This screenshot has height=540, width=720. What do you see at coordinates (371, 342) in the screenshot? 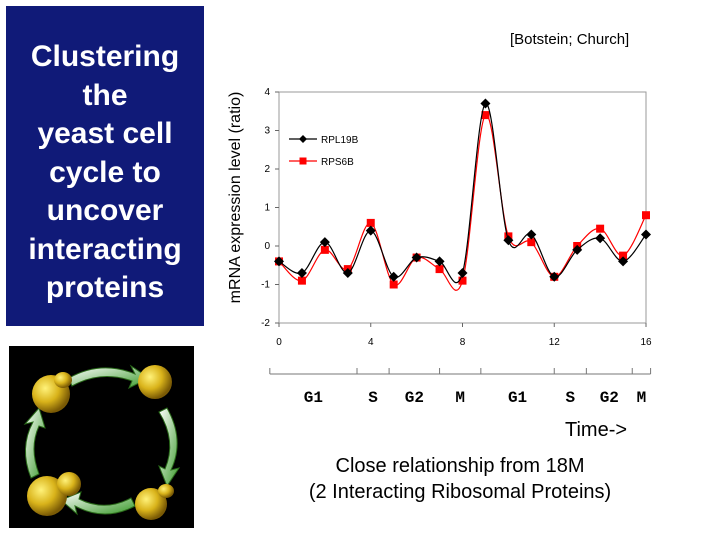
I see `x-tick-label: 4` at bounding box center [371, 342].